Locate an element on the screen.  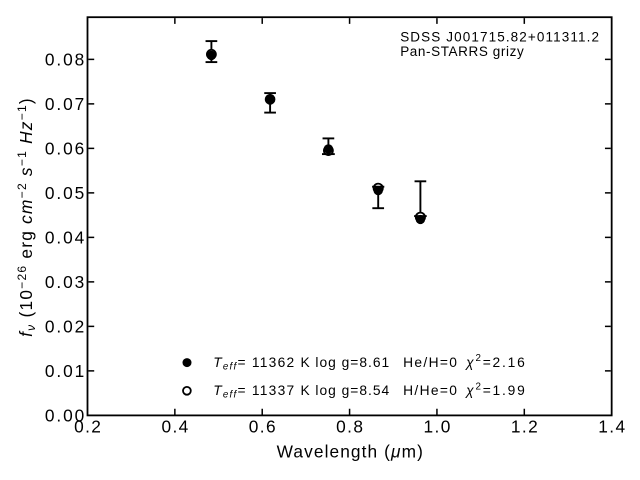
svg-text: Teff= 11337 K is located at coordinates (262, 392).